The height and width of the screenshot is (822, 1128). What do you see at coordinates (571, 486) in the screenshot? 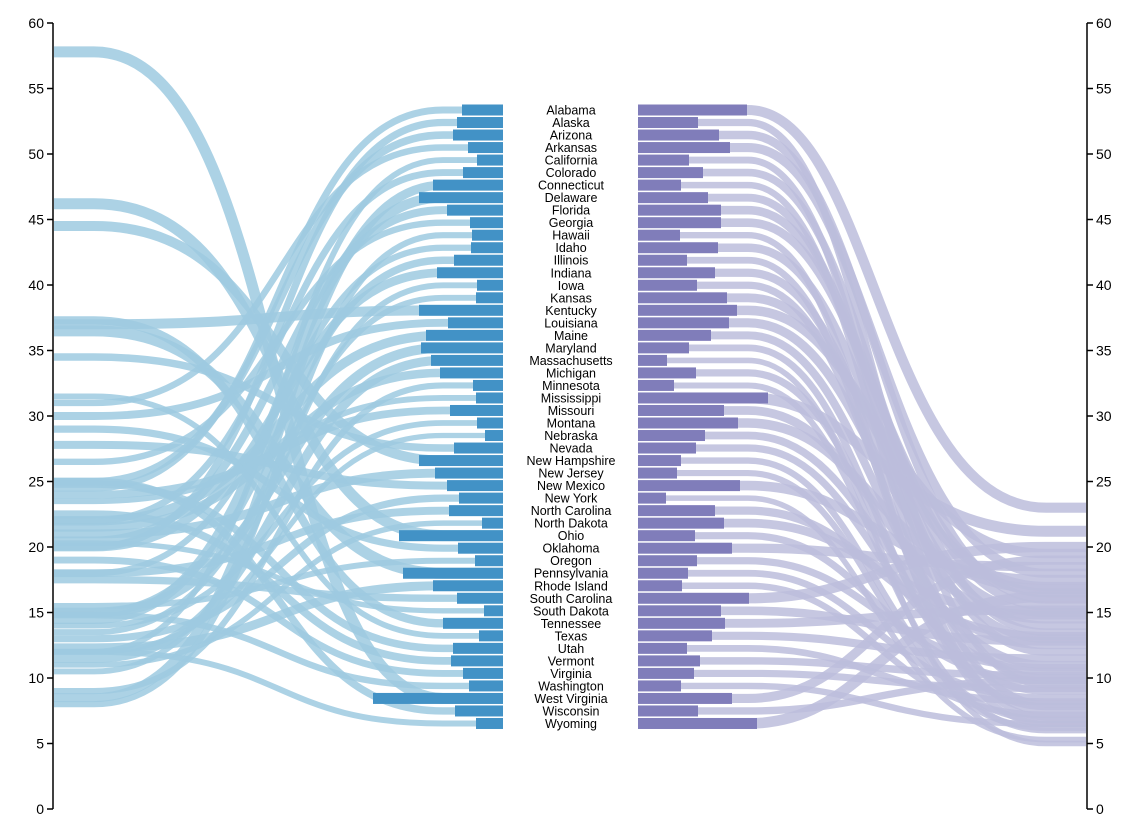
I see `state-label: New Mexico` at bounding box center [571, 486].